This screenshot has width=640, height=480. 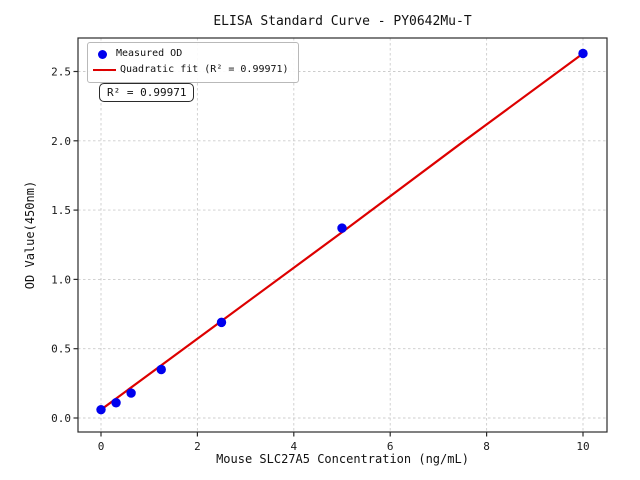 What do you see at coordinates (204, 69) in the screenshot?
I see `legend-label-quadratic-fit: Quadratic fit (R² = 0.99971)` at bounding box center [204, 69].